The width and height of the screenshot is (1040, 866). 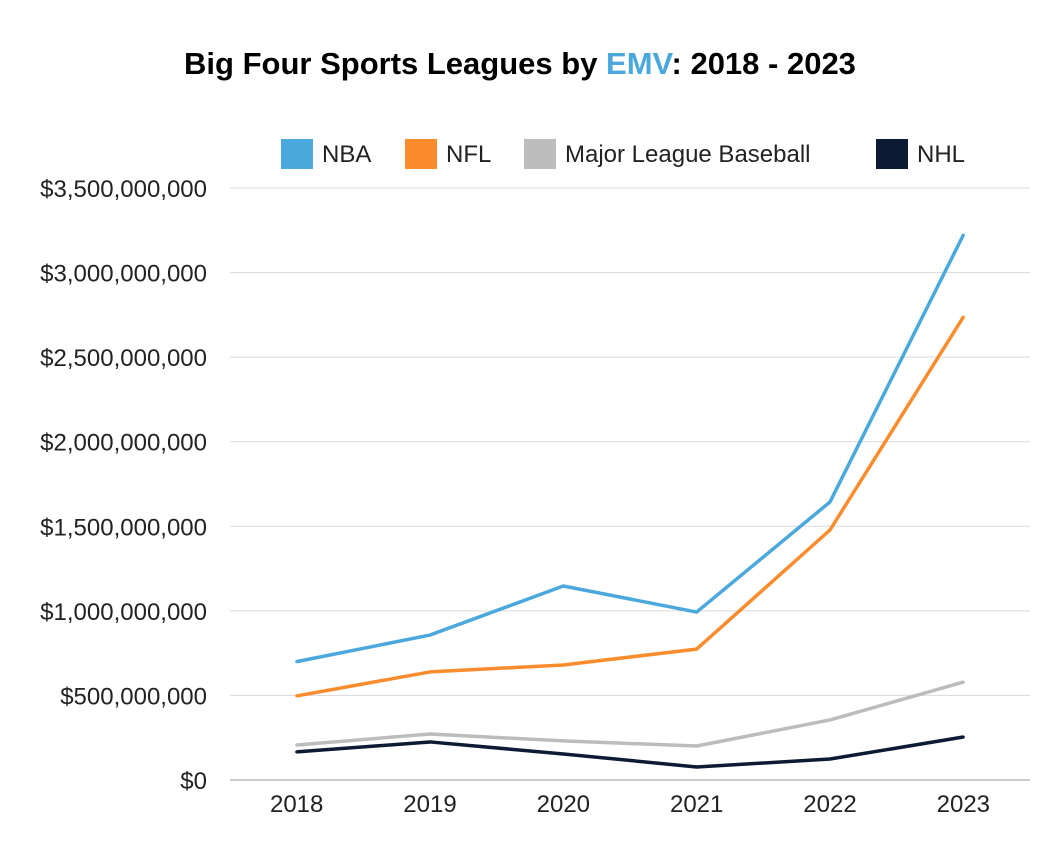 I want to click on x-tick-label: 2023, so click(x=963, y=804).